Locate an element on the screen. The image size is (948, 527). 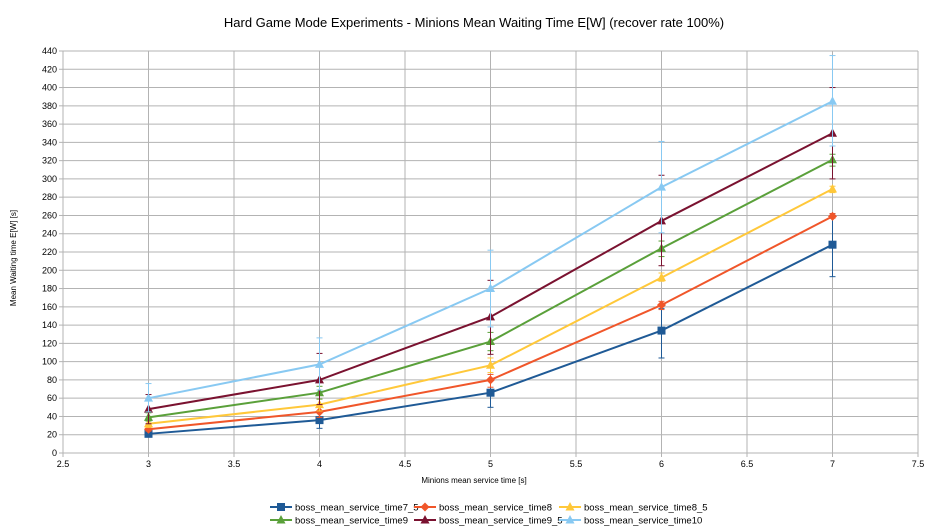
x-tick-label: 7 is located at coordinates (832, 464).